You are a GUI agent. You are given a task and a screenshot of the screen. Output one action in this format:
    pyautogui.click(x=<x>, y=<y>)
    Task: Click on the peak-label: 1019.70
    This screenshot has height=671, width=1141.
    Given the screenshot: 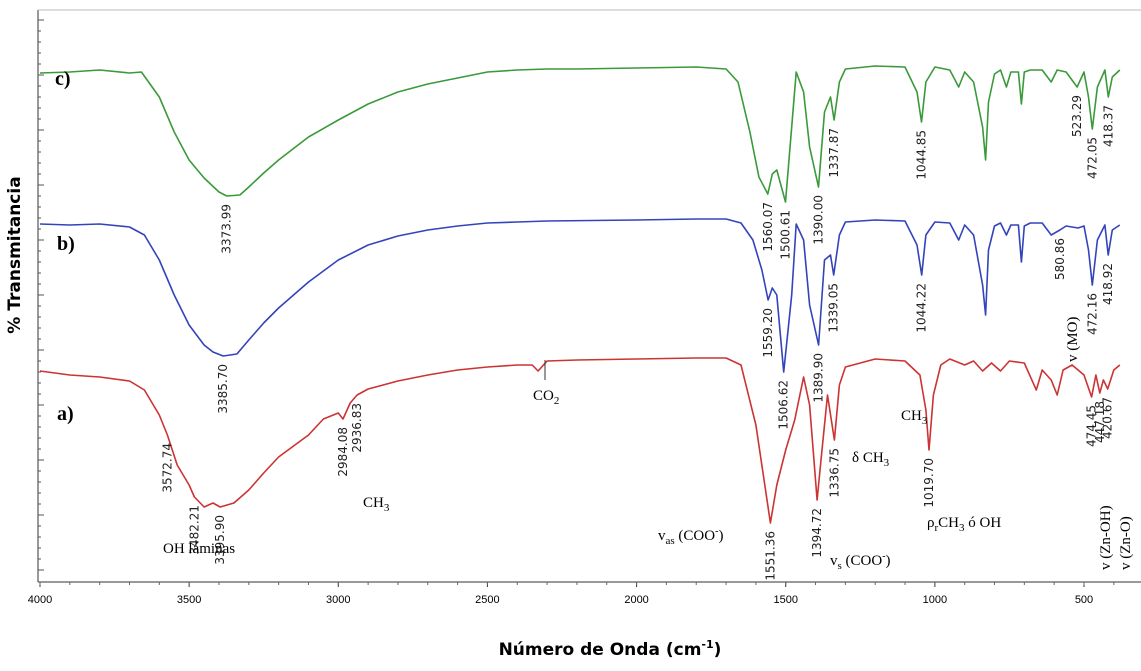 What is the action you would take?
    pyautogui.click(x=929, y=483)
    